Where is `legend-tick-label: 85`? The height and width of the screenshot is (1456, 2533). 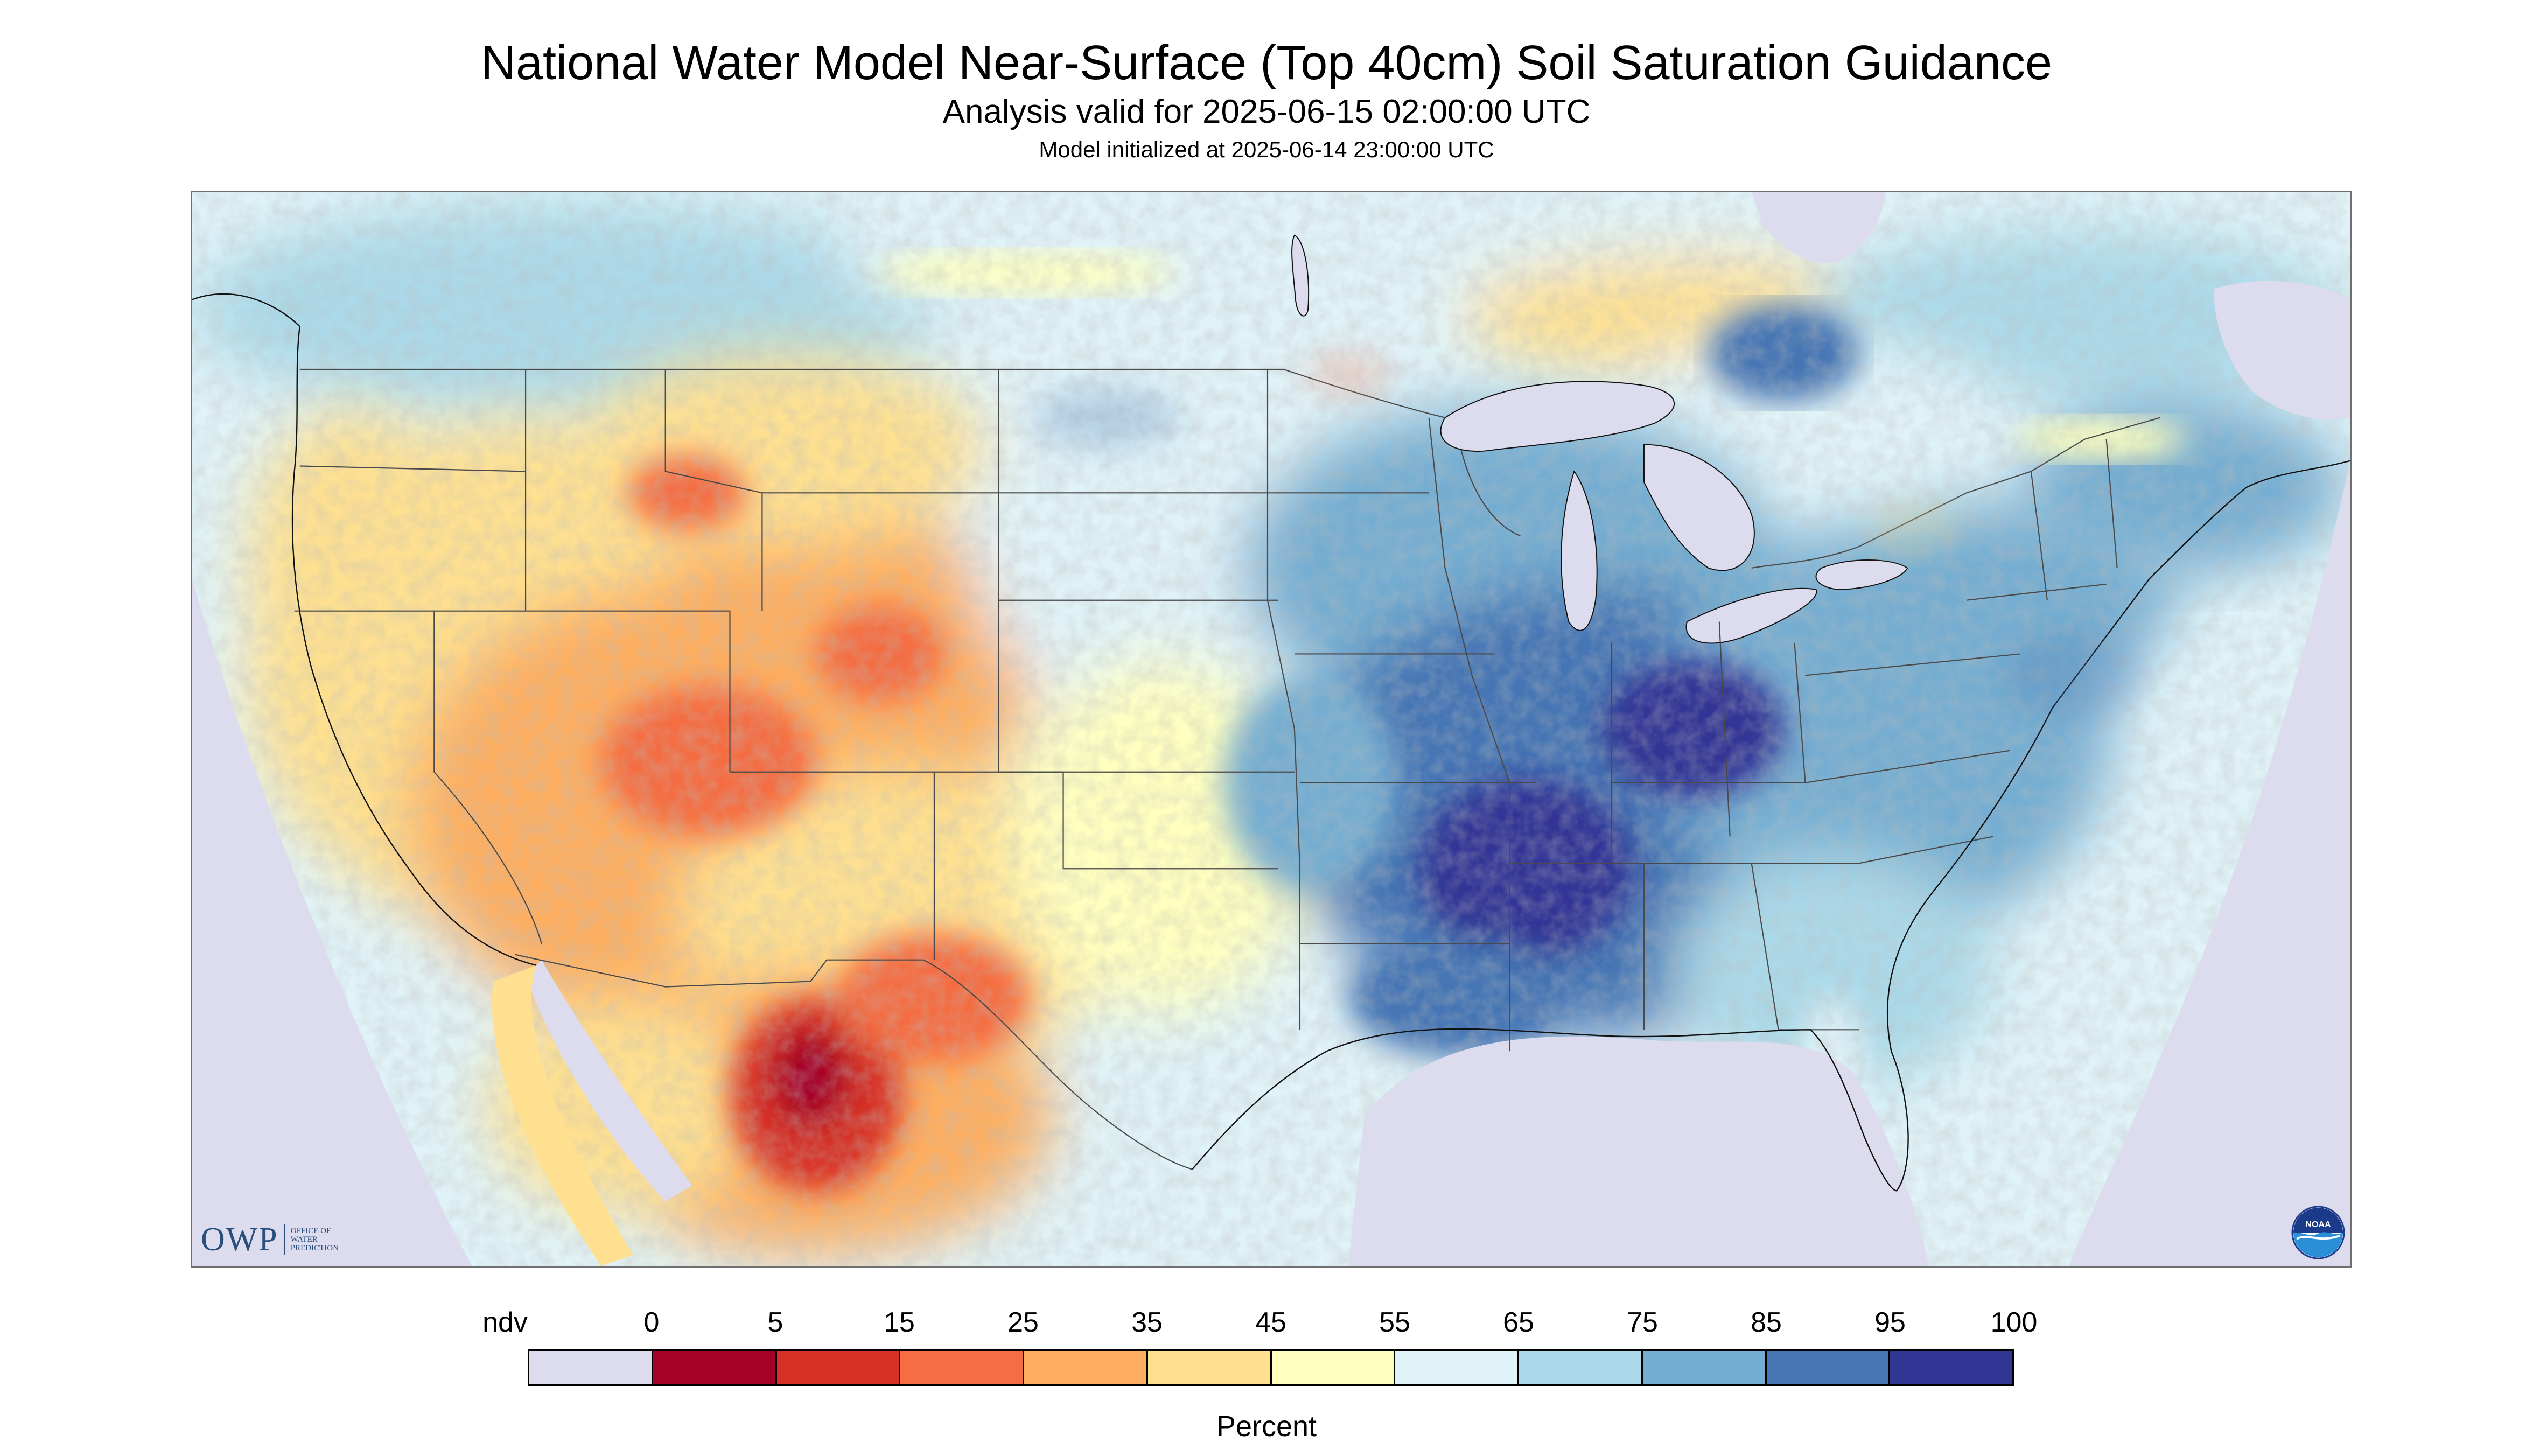 legend-tick-label: 85 is located at coordinates (1767, 1322).